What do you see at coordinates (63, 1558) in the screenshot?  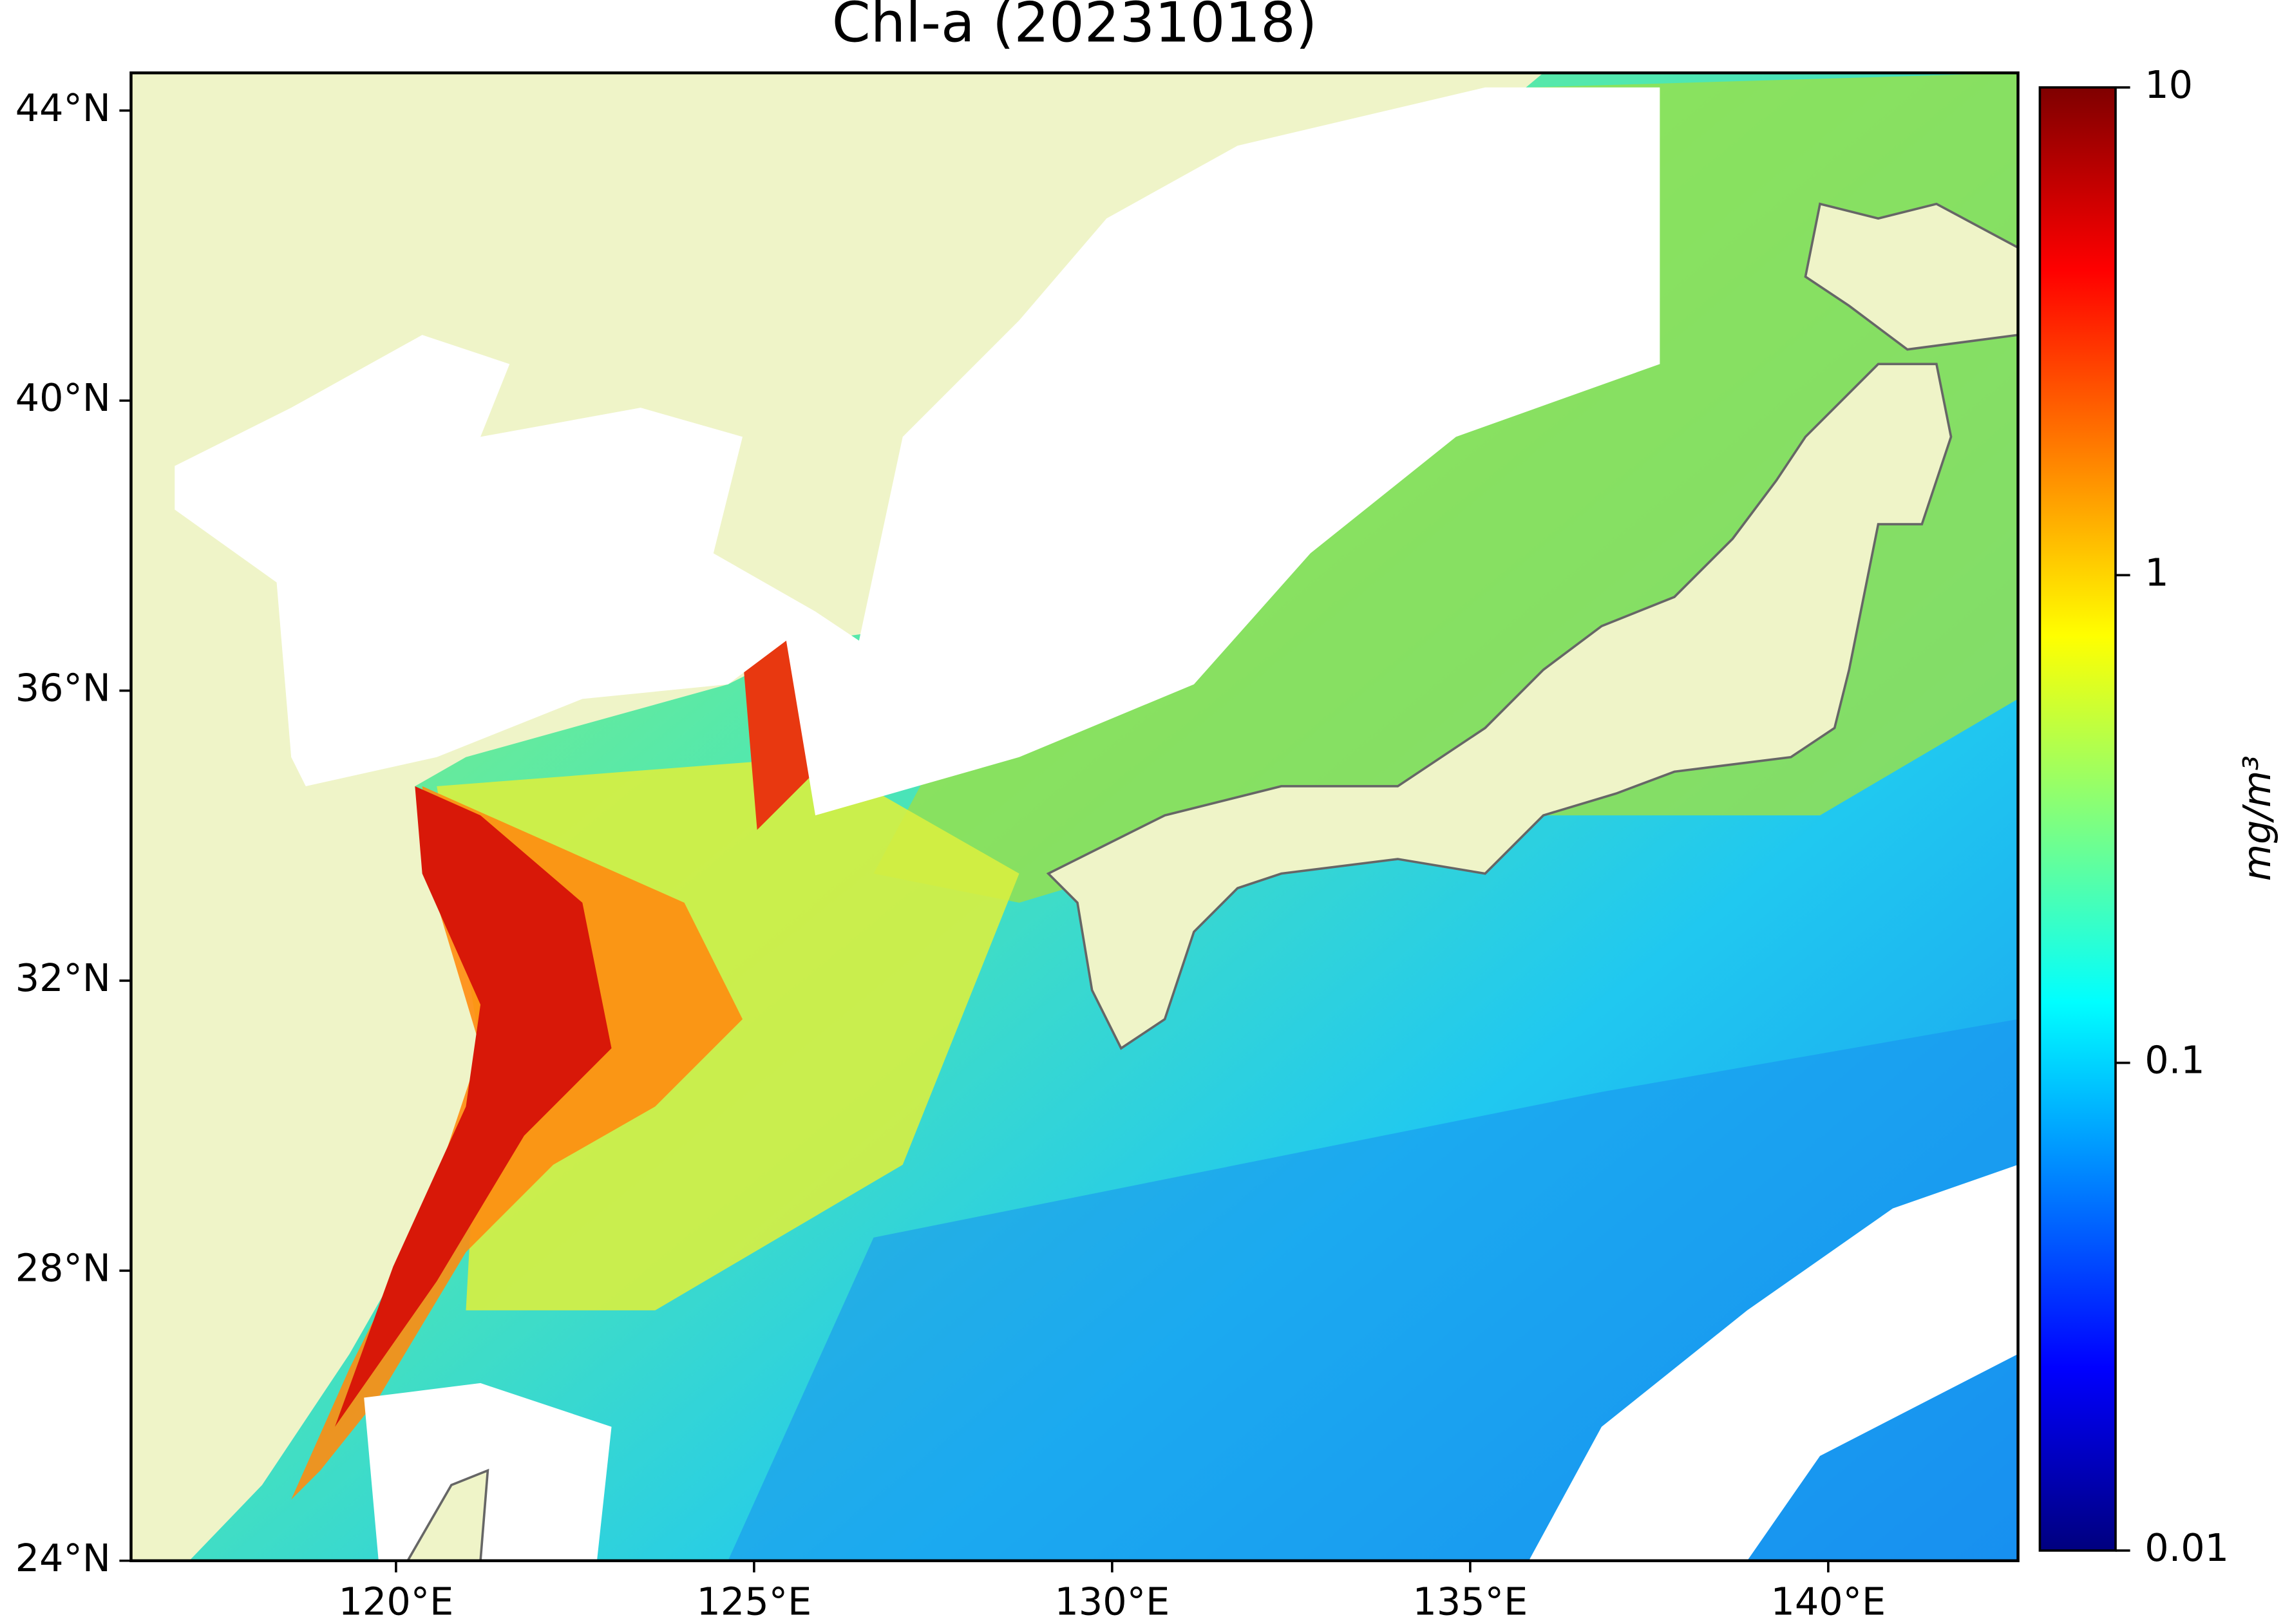 I see `y-tick-label: 24°N` at bounding box center [63, 1558].